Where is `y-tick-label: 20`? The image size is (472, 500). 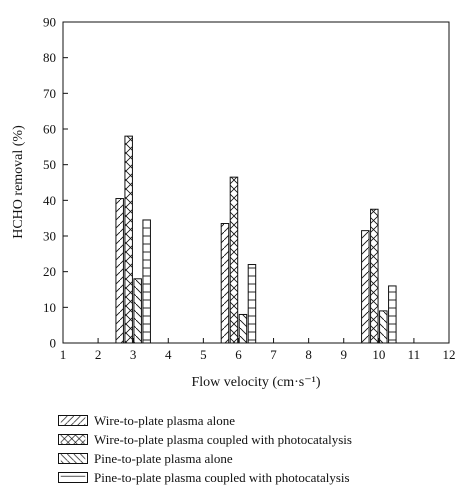
y-tick-label: 20 is located at coordinates (49, 271).